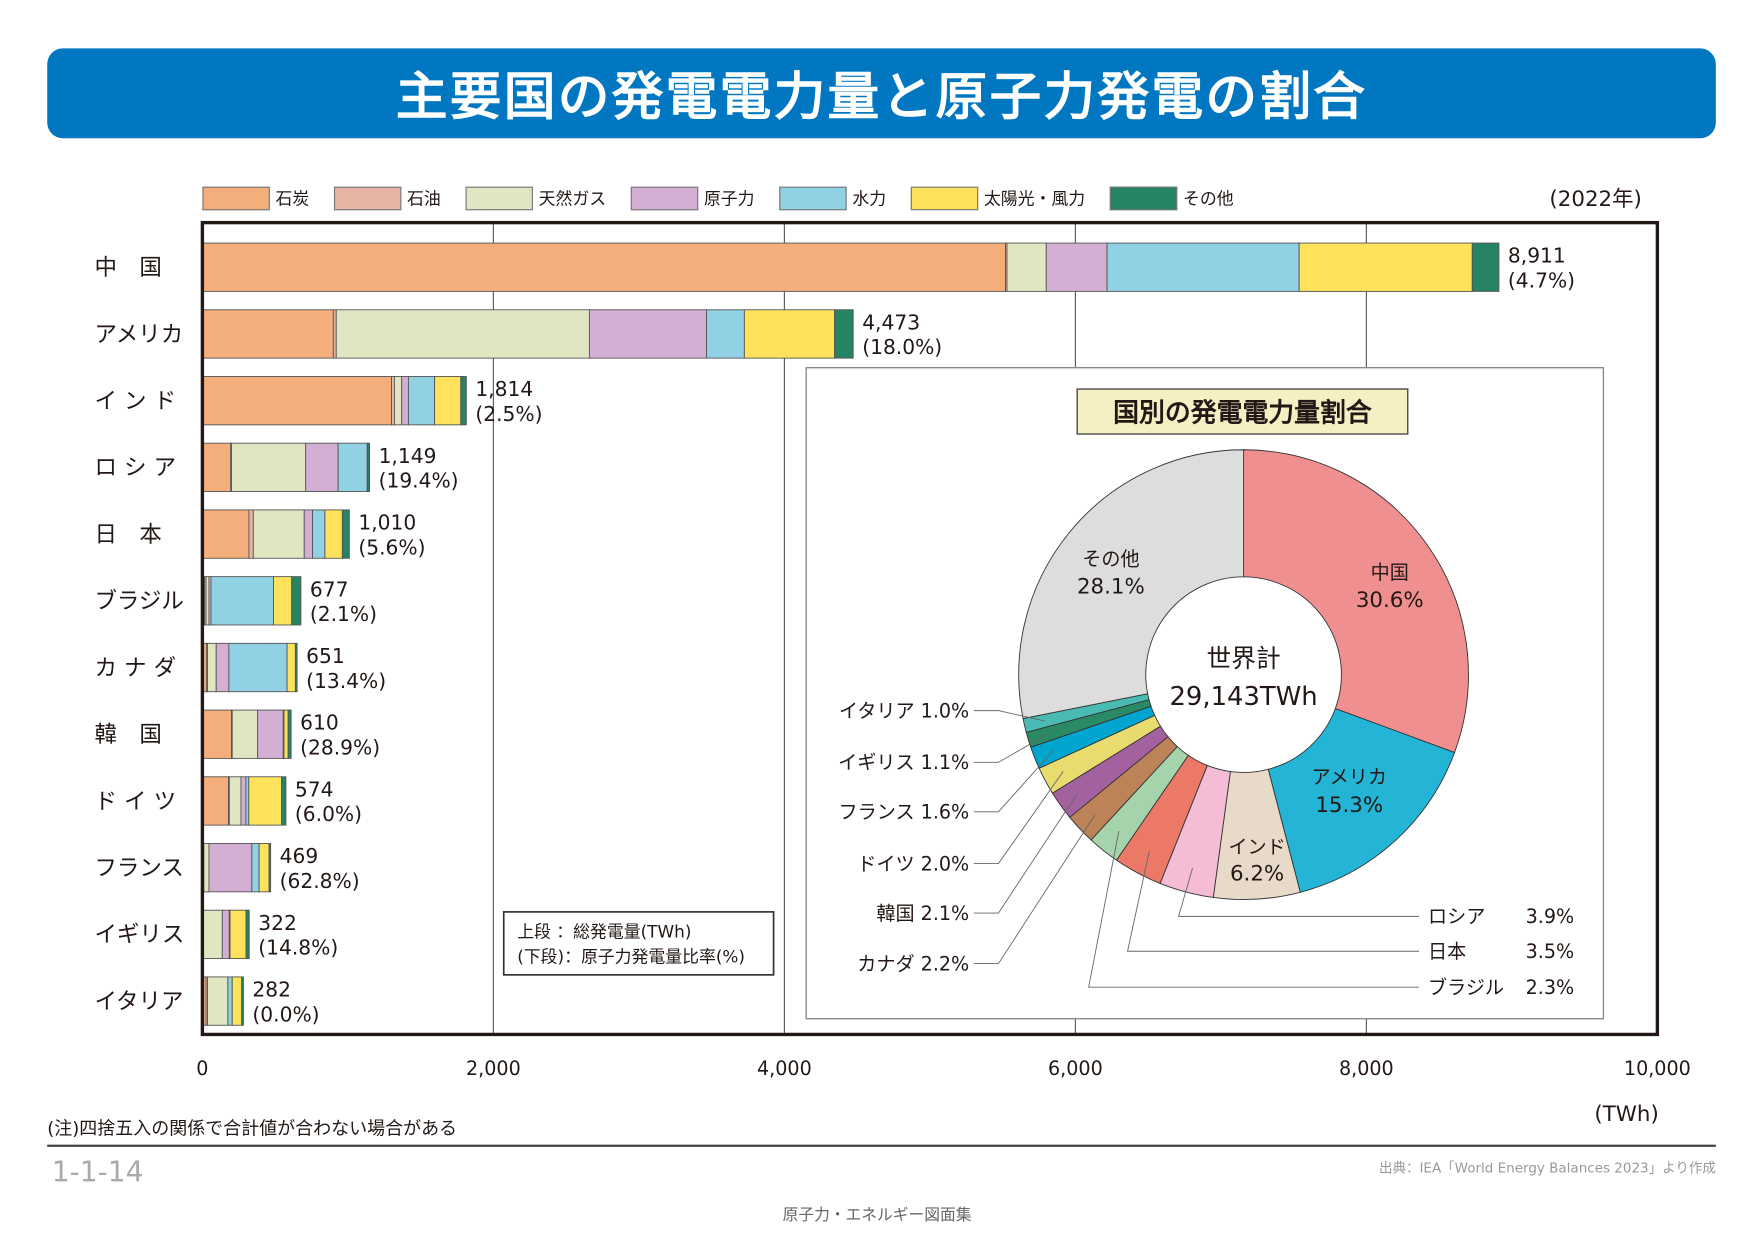  I want to click on total-label: 610, so click(319, 723).